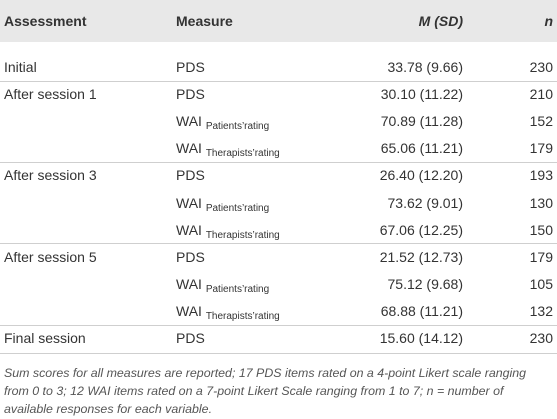 This screenshot has height=419, width=557. I want to click on assessment: After session 1, so click(50, 94).